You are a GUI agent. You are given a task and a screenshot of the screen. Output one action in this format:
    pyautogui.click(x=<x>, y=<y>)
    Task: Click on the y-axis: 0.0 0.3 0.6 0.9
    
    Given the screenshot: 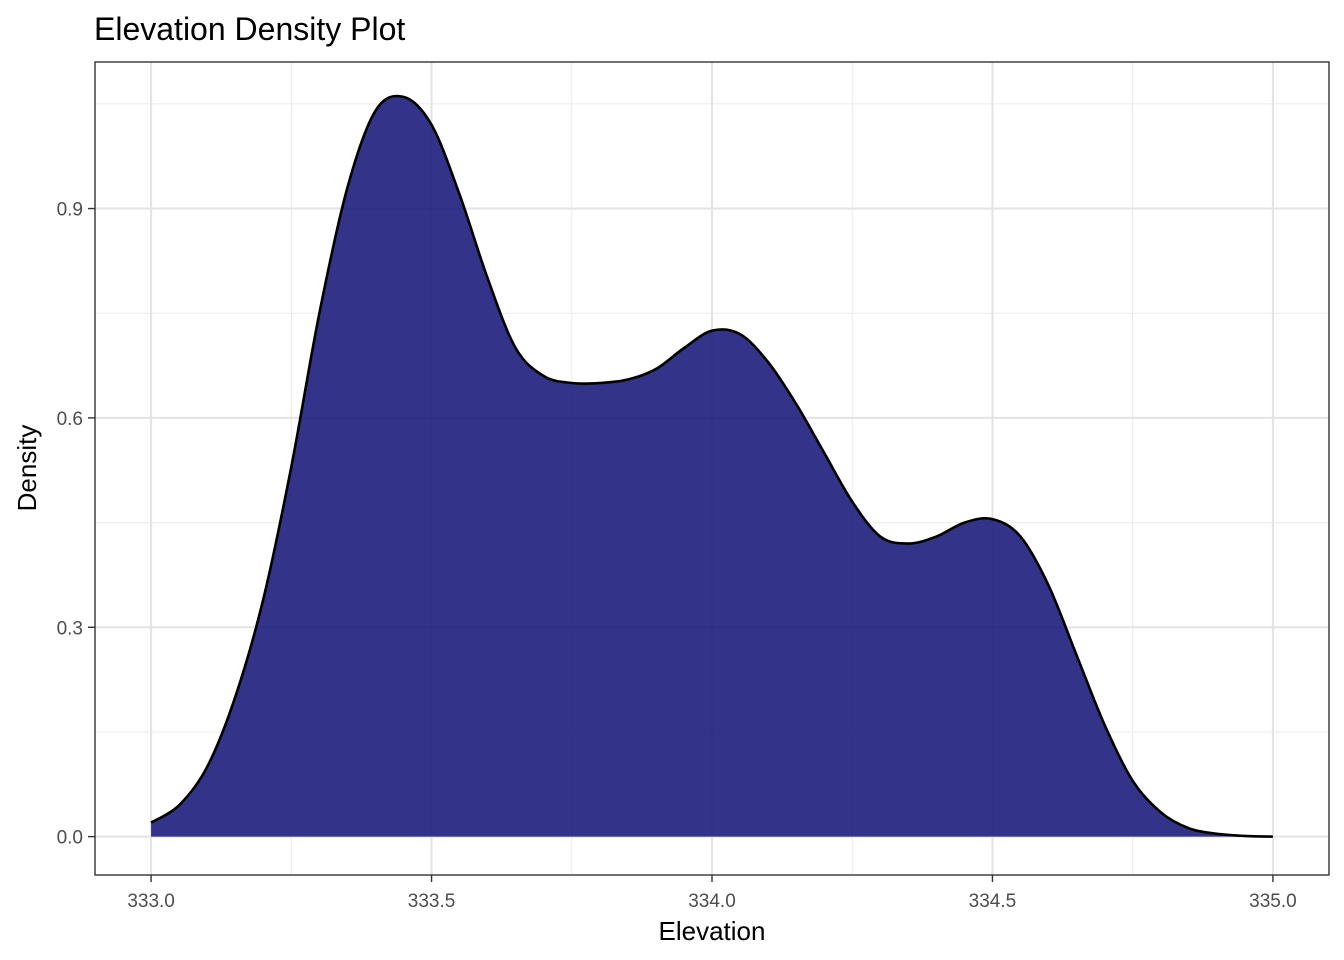 What is the action you would take?
    pyautogui.click(x=76, y=524)
    